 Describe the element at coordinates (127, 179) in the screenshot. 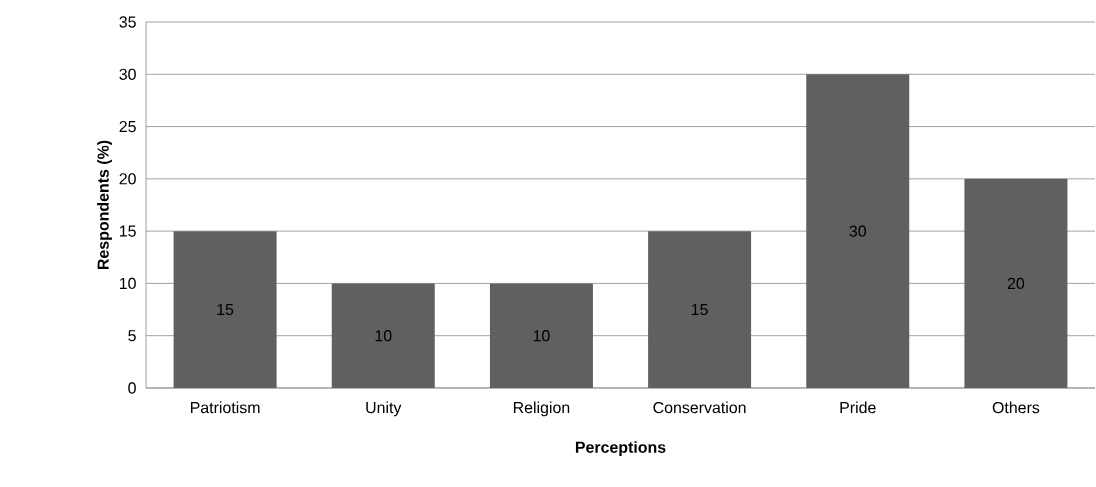

I see `y-tick-label: 20` at that location.